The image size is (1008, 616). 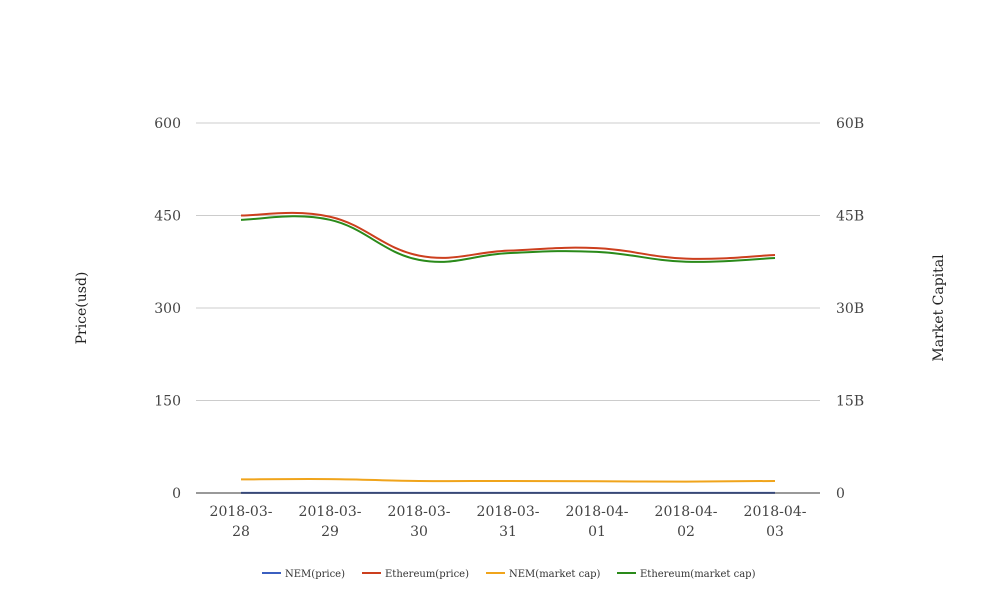 I want to click on legend-item: Ethereum(price), so click(x=415, y=574).